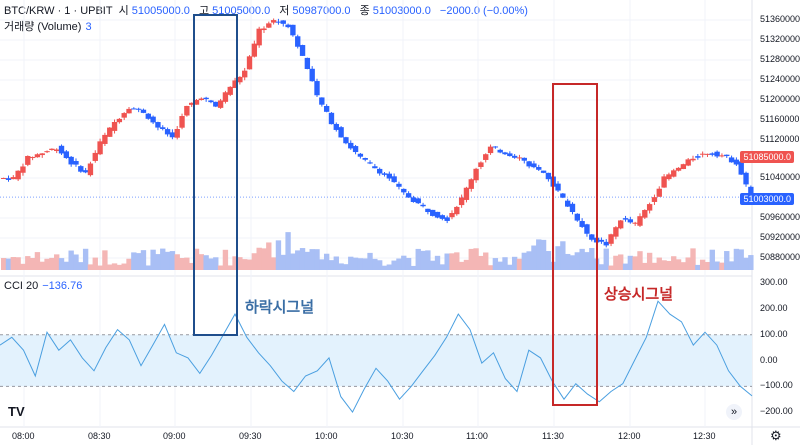  I want to click on time-tick-label: 11:30, so click(553, 436).